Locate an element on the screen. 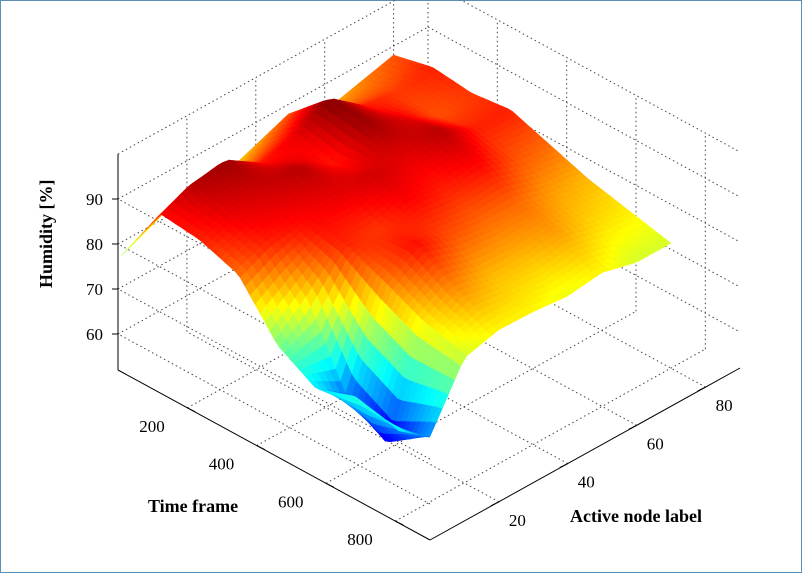 The height and width of the screenshot is (573, 802). x-axis-line is located at coordinates (274, 455).